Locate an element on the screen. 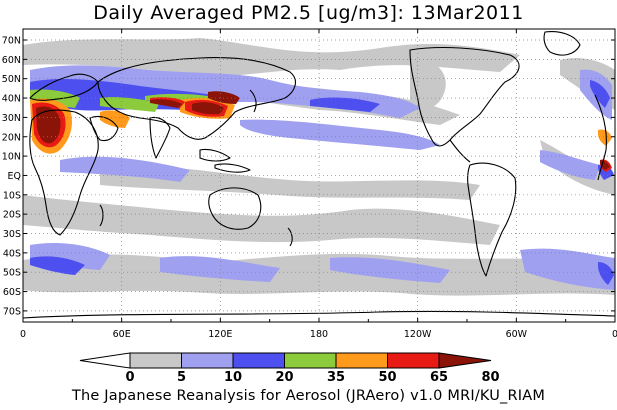 The height and width of the screenshot is (410, 617). lat-label: 60S is located at coordinates (12, 292).